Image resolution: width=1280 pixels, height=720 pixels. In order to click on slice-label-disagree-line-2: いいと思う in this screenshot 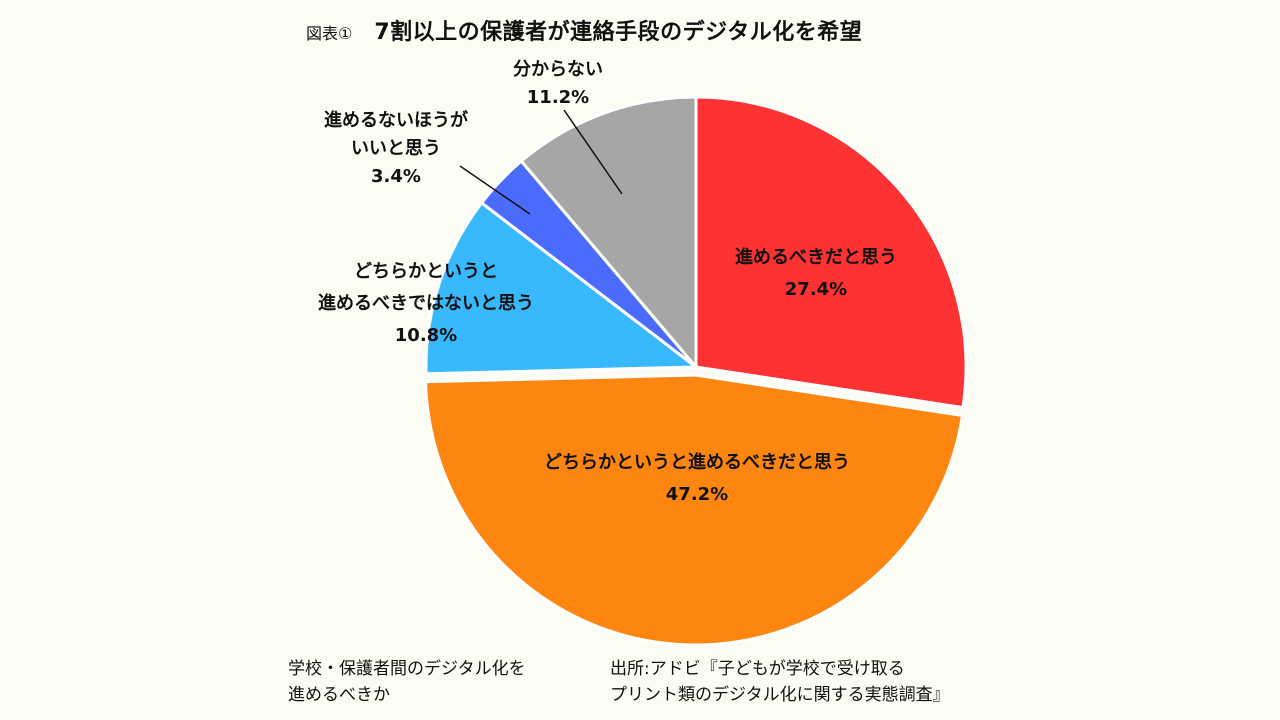, I will do `click(396, 148)`.